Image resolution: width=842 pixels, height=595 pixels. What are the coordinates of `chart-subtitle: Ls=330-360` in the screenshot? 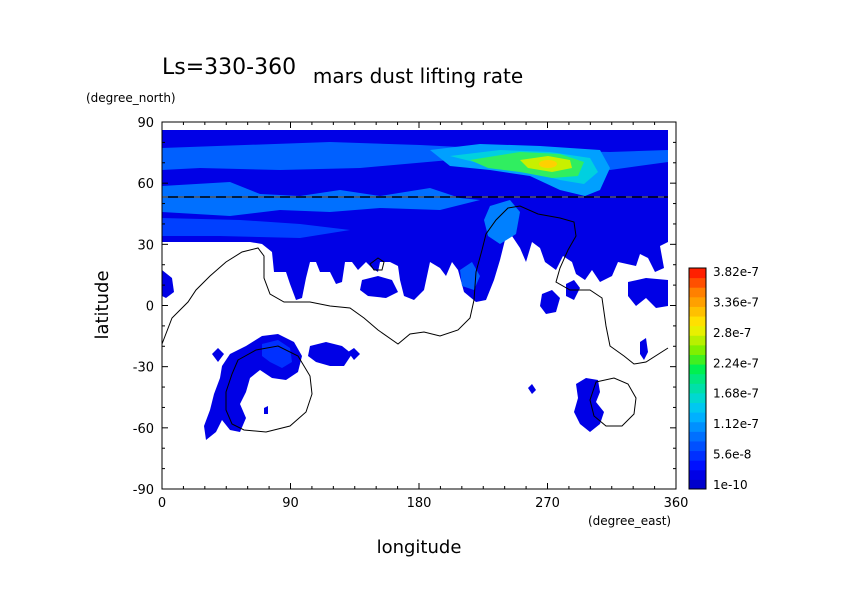 It's located at (229, 67).